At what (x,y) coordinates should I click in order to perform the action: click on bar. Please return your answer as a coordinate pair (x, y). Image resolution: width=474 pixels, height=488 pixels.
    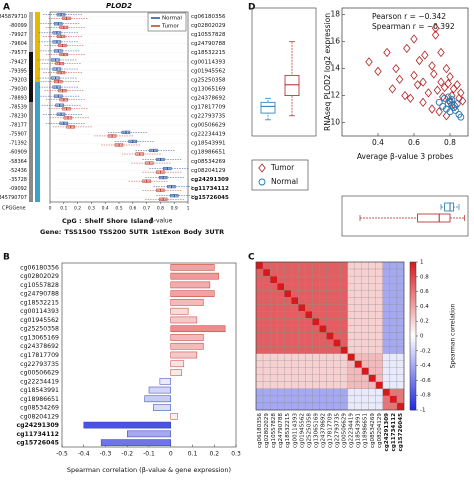
    Looking at the image, I should click on (149, 434).